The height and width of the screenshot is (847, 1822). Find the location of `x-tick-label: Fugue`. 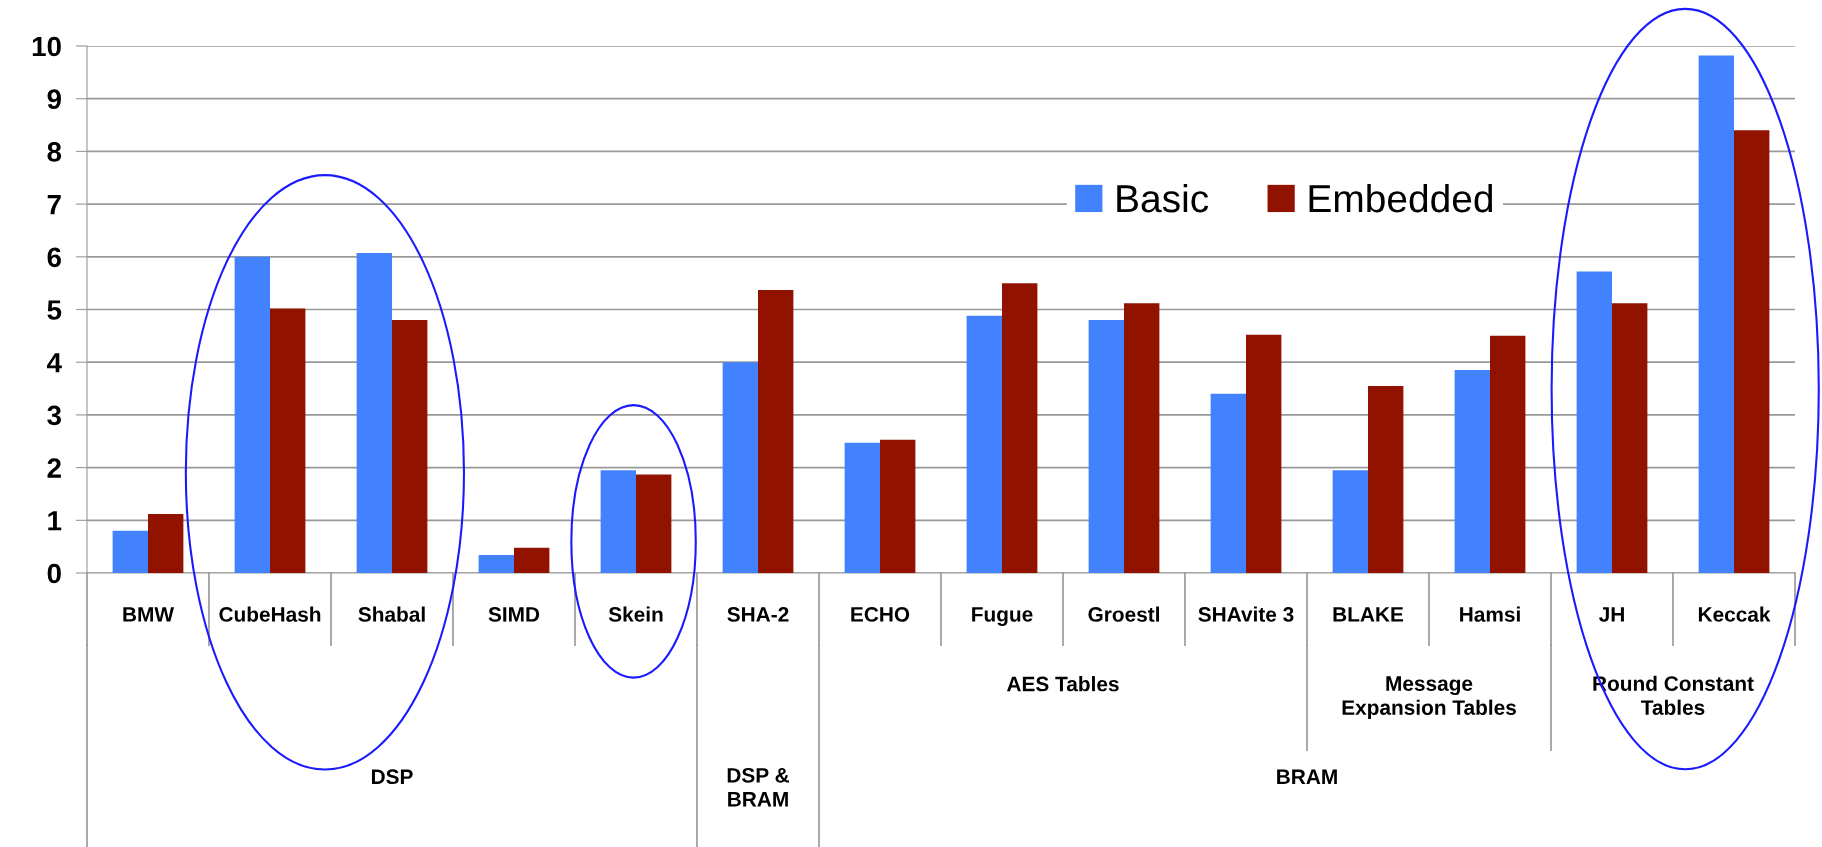

x-tick-label: Fugue is located at coordinates (1002, 616).